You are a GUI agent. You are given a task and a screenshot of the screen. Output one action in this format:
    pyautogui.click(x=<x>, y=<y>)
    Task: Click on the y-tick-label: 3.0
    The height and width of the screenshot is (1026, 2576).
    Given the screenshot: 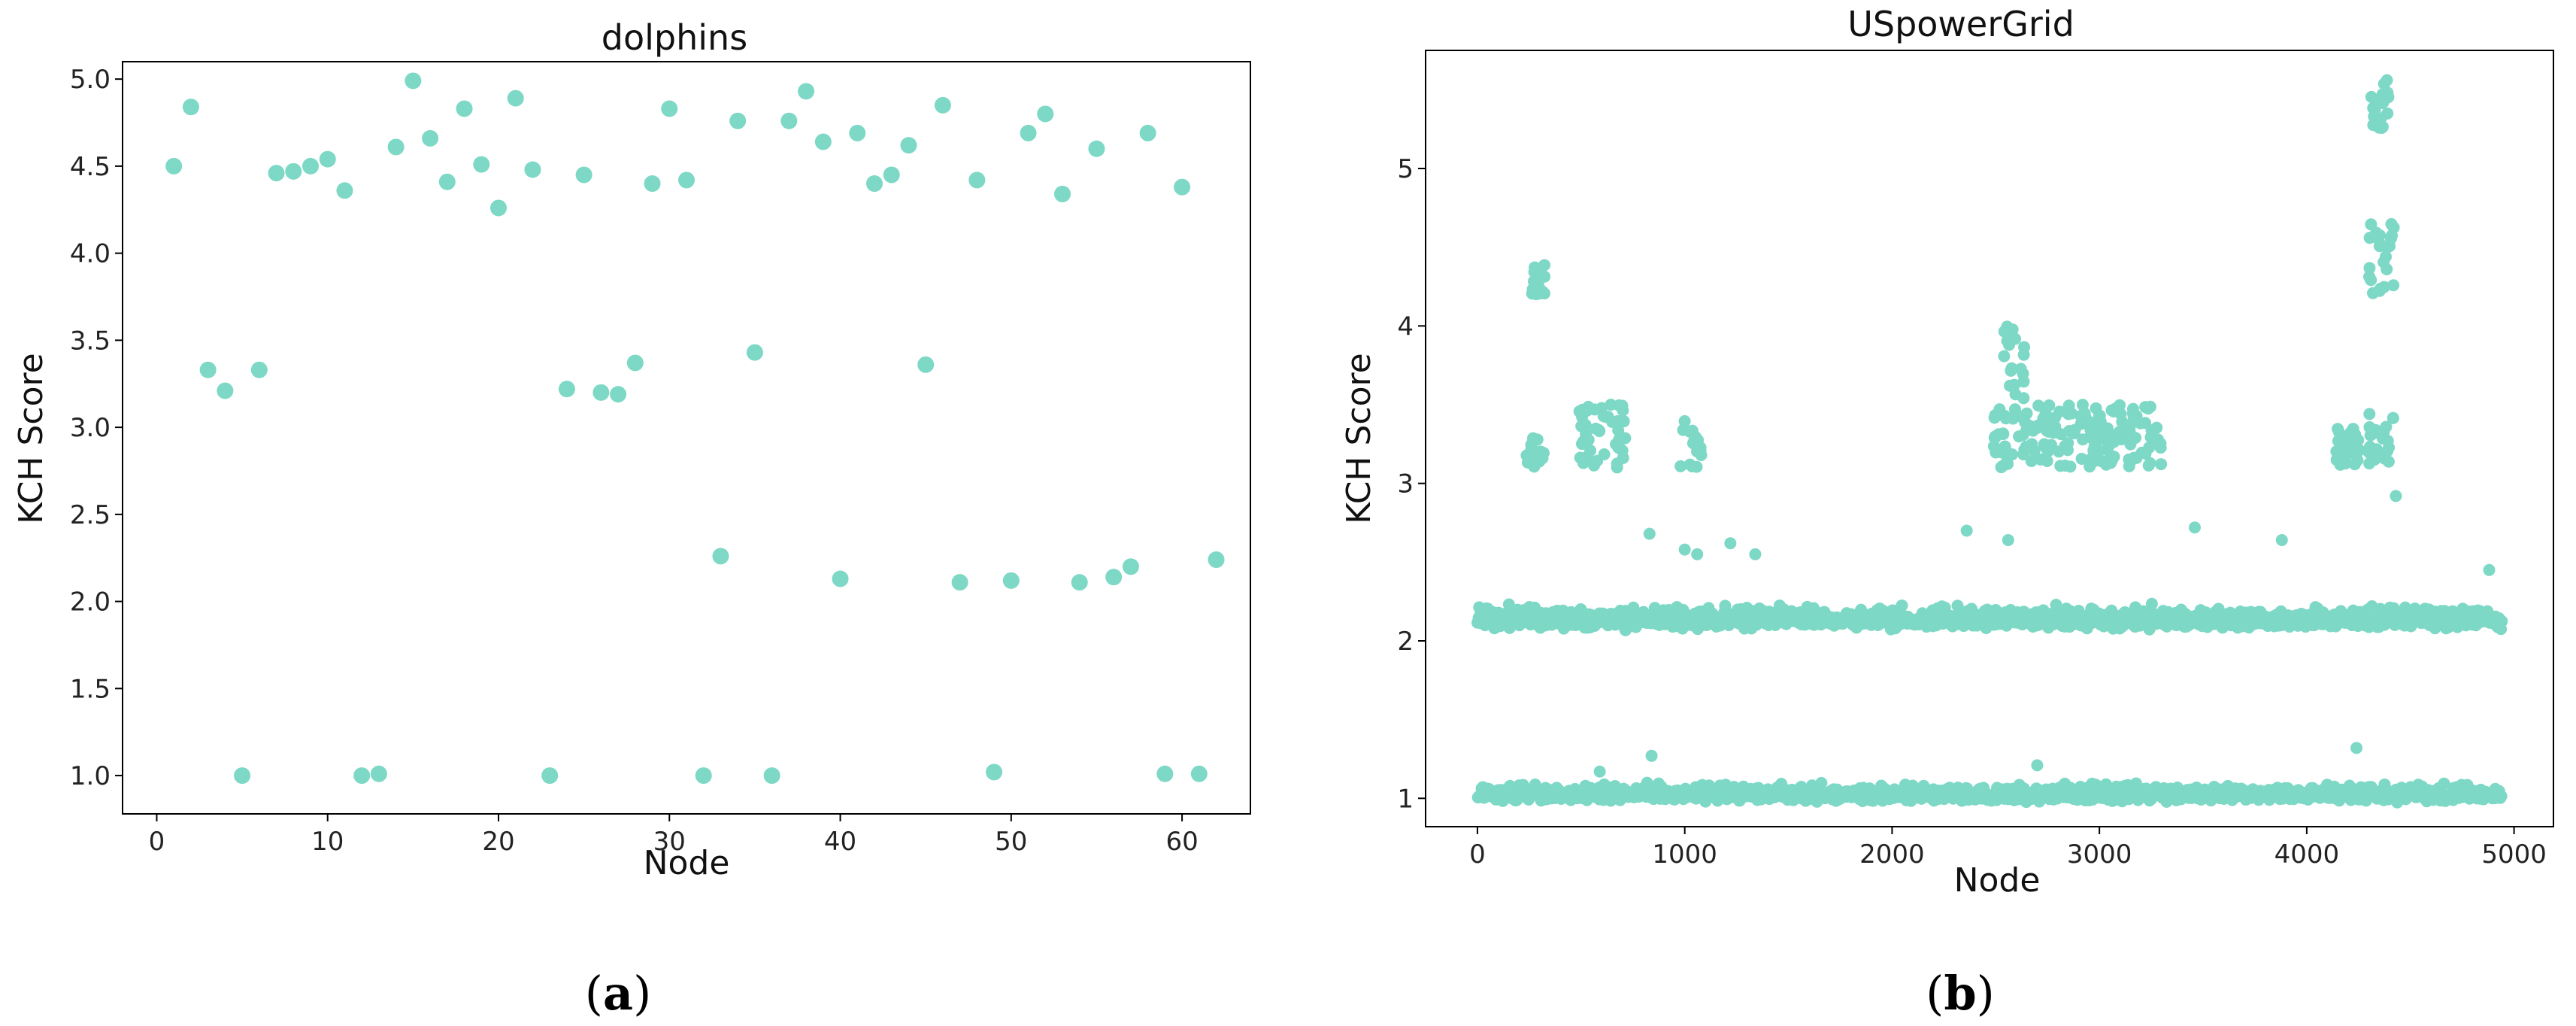 What is the action you would take?
    pyautogui.click(x=90, y=428)
    